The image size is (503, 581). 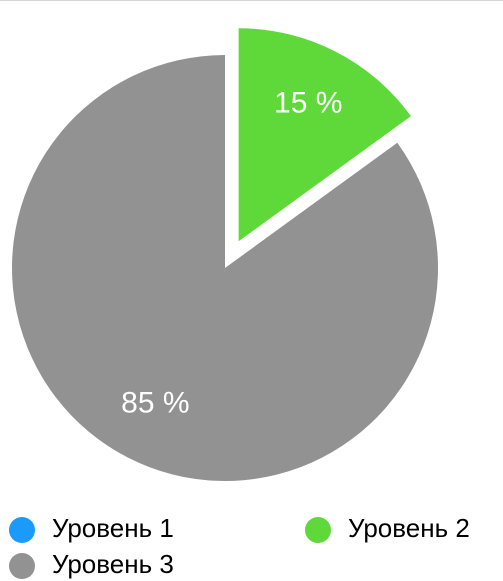 What do you see at coordinates (155, 403) in the screenshot?
I see `slice-label: 85 %` at bounding box center [155, 403].